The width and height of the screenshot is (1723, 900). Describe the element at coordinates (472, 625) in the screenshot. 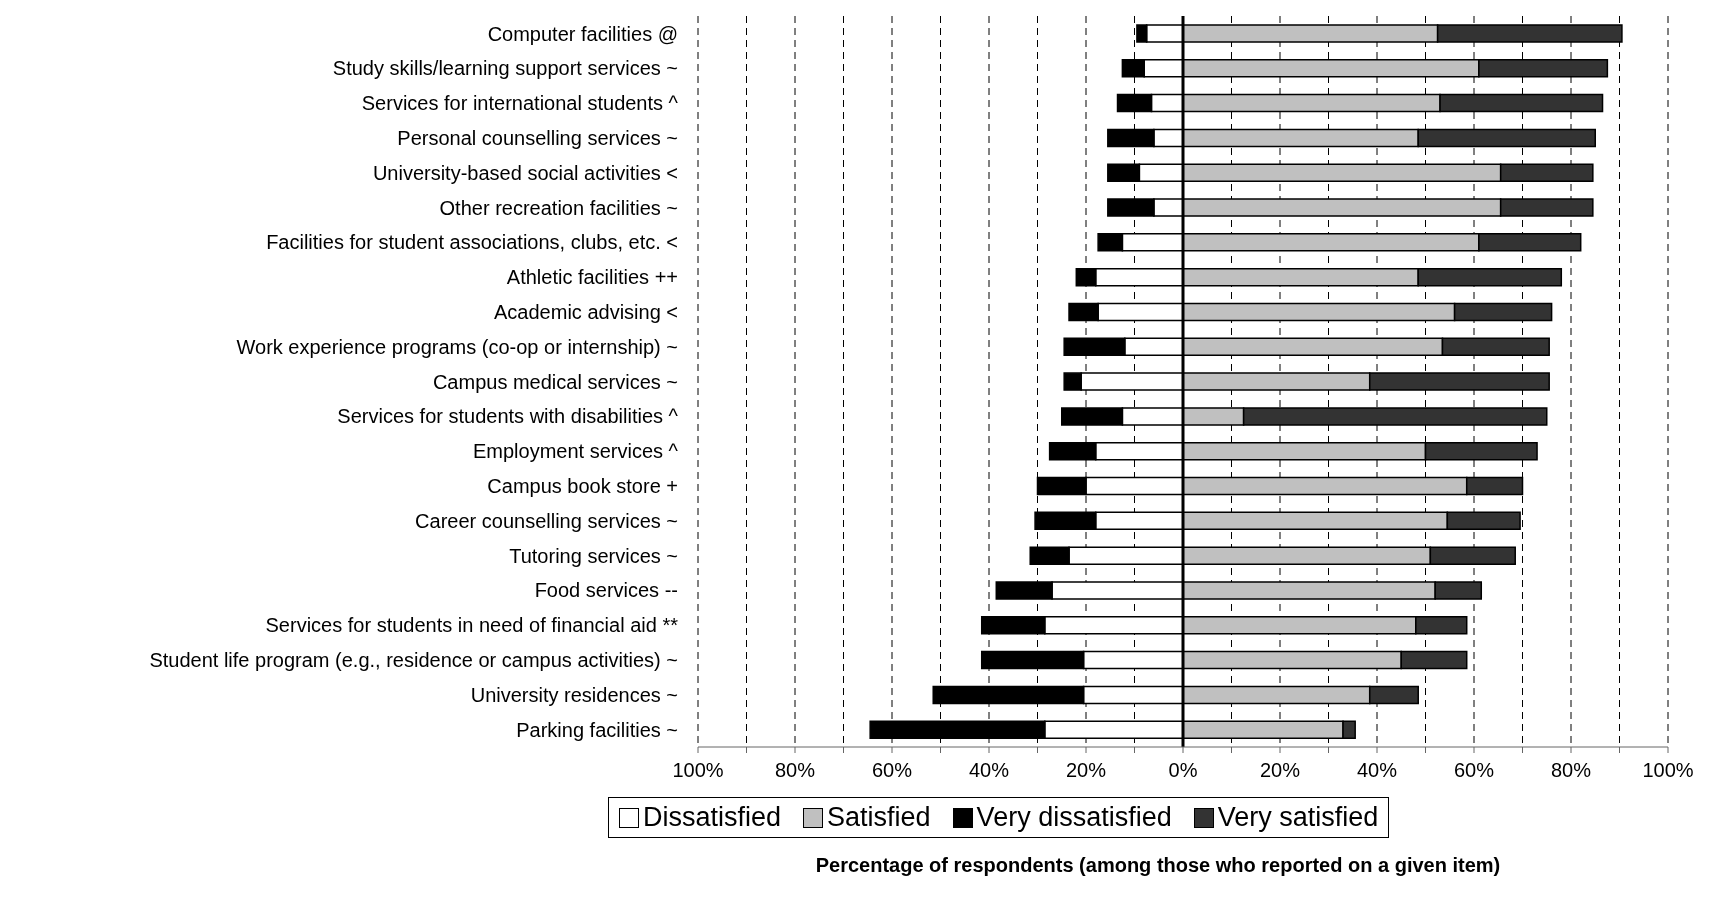

I see `y-tick-label: Services for students in need of financial aid **` at that location.